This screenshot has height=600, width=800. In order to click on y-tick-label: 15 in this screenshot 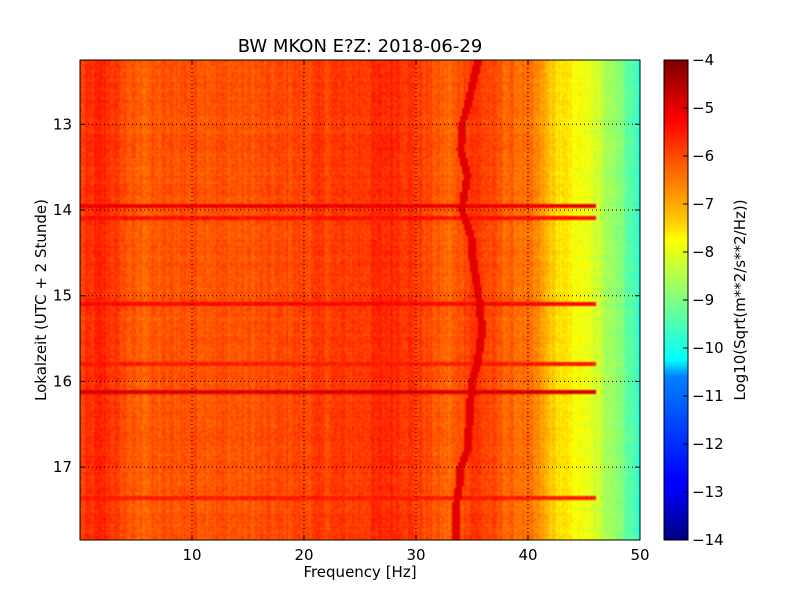, I will do `click(62, 296)`.